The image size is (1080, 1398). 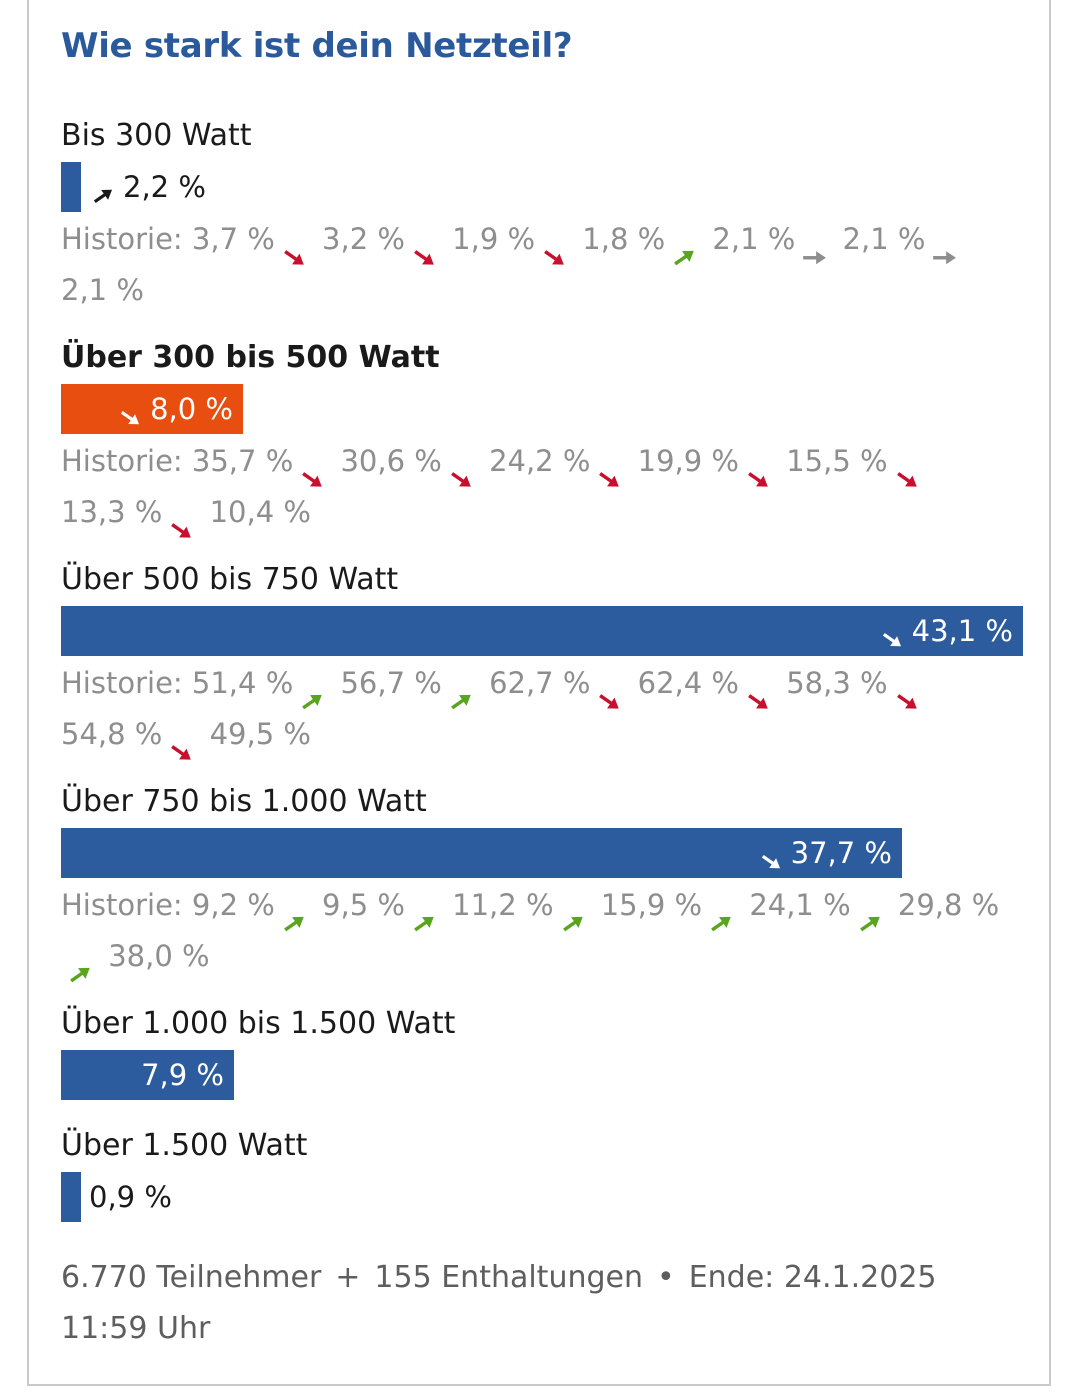 What do you see at coordinates (948, 905) in the screenshot?
I see `history-value: 29,8 %` at bounding box center [948, 905].